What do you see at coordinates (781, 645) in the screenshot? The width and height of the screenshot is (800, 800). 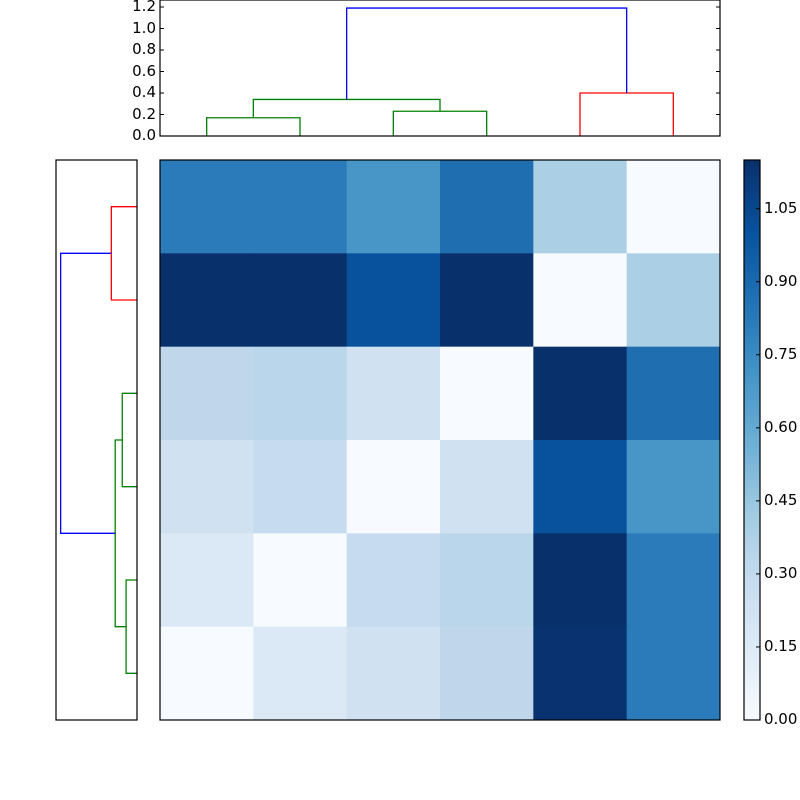 I see `colorbar-tick-label: 0.15` at bounding box center [781, 645].